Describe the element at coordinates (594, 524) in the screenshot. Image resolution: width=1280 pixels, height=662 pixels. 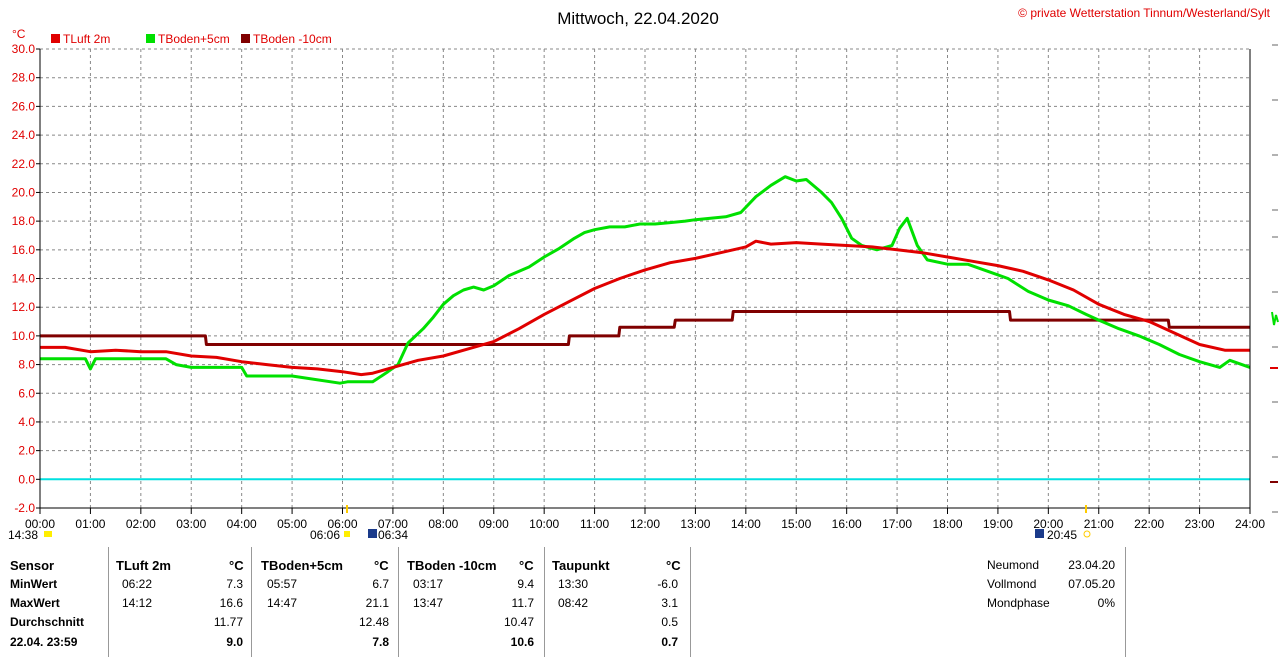
I see `x-tick-label: 11:00` at that location.